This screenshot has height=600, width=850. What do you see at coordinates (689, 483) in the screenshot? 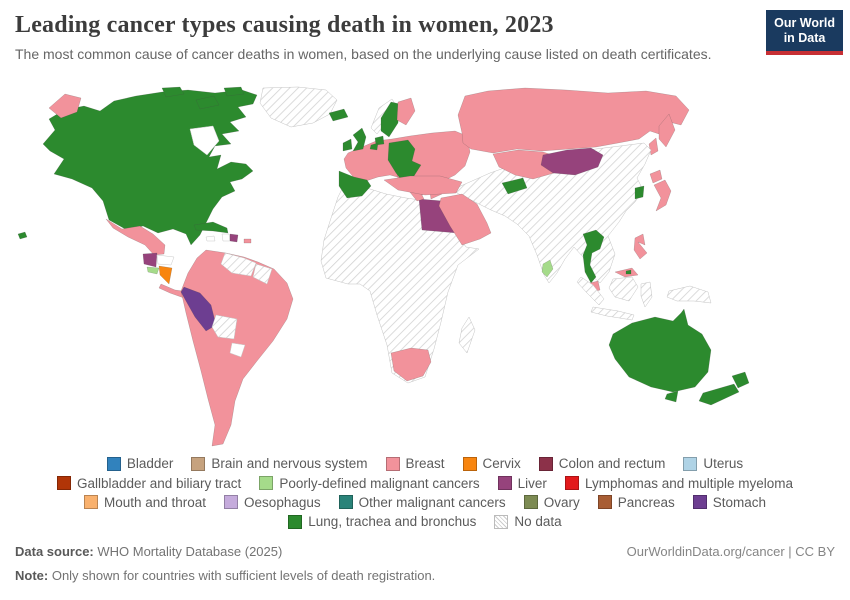
I see `legend-label: Lymphomas and multiple myeloma` at bounding box center [689, 483].